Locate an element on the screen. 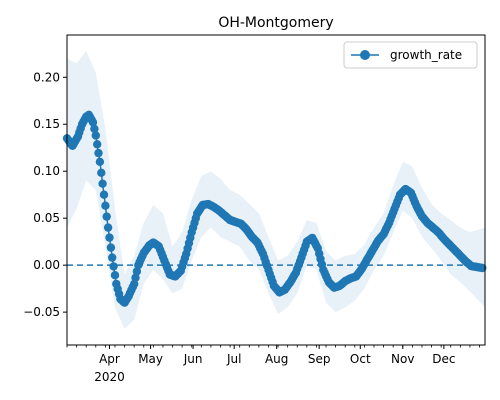 This screenshot has width=500, height=400. x-year-label: 2020 is located at coordinates (109, 377).